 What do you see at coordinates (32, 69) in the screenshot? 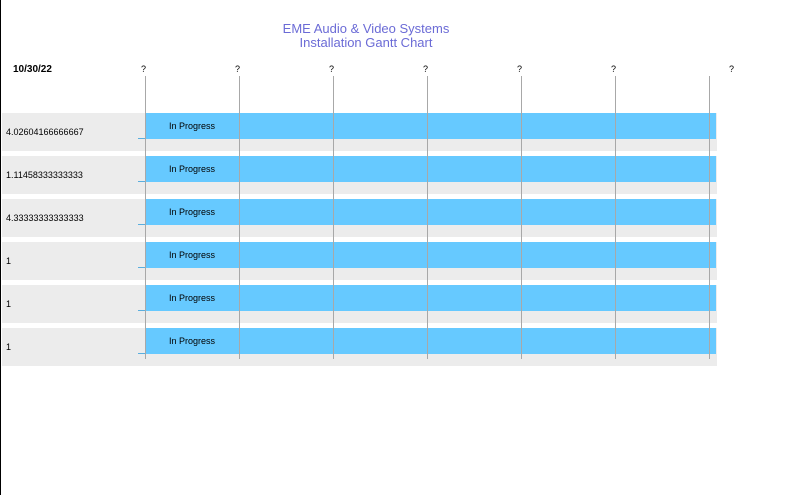
I see `date-label: 10/30/22` at bounding box center [32, 69].